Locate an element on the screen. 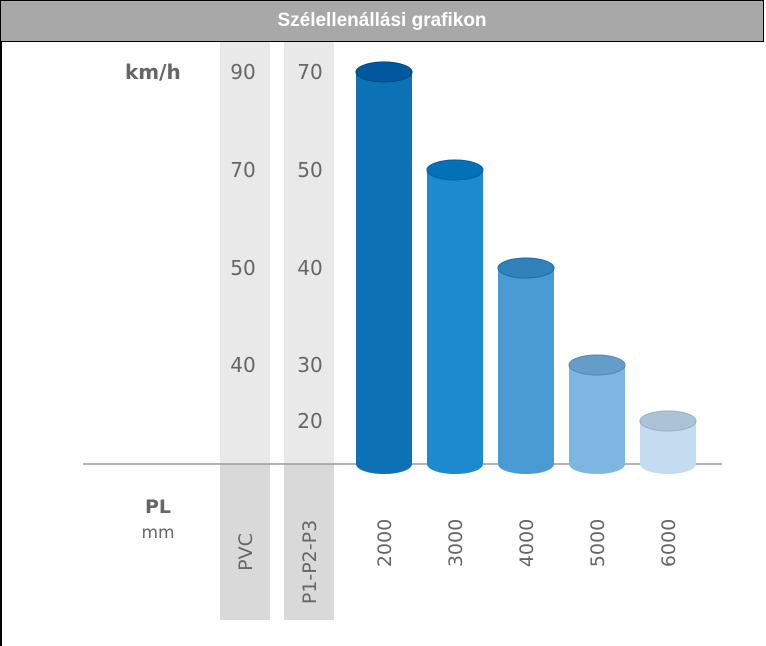 The image size is (766, 646). x-label-main: PL is located at coordinates (158, 507).